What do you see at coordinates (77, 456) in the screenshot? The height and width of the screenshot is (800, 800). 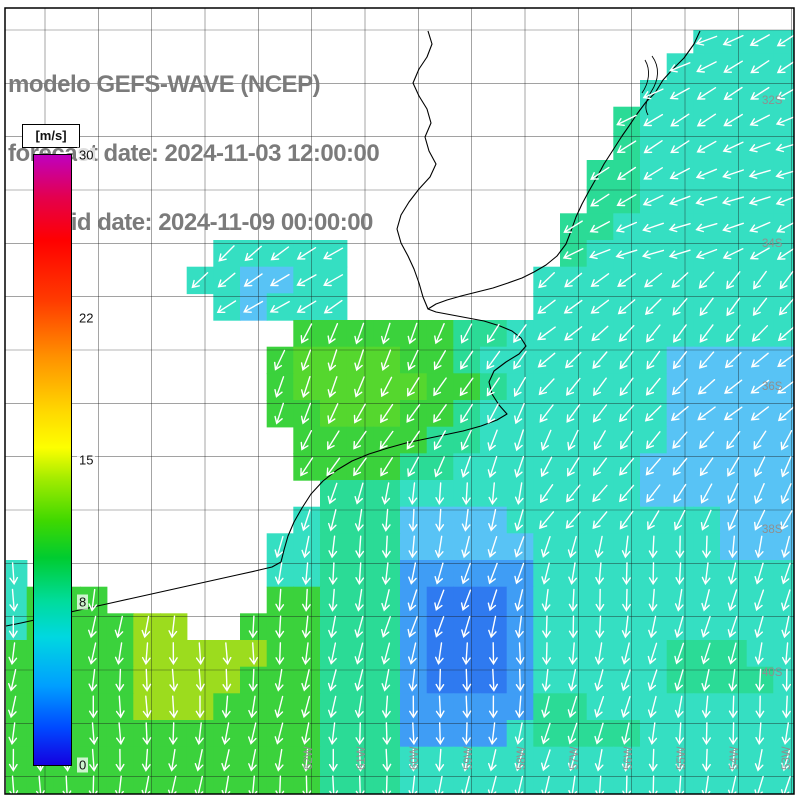 I see `colorbar: [m/s] 30 22 15 8 0` at bounding box center [77, 456].